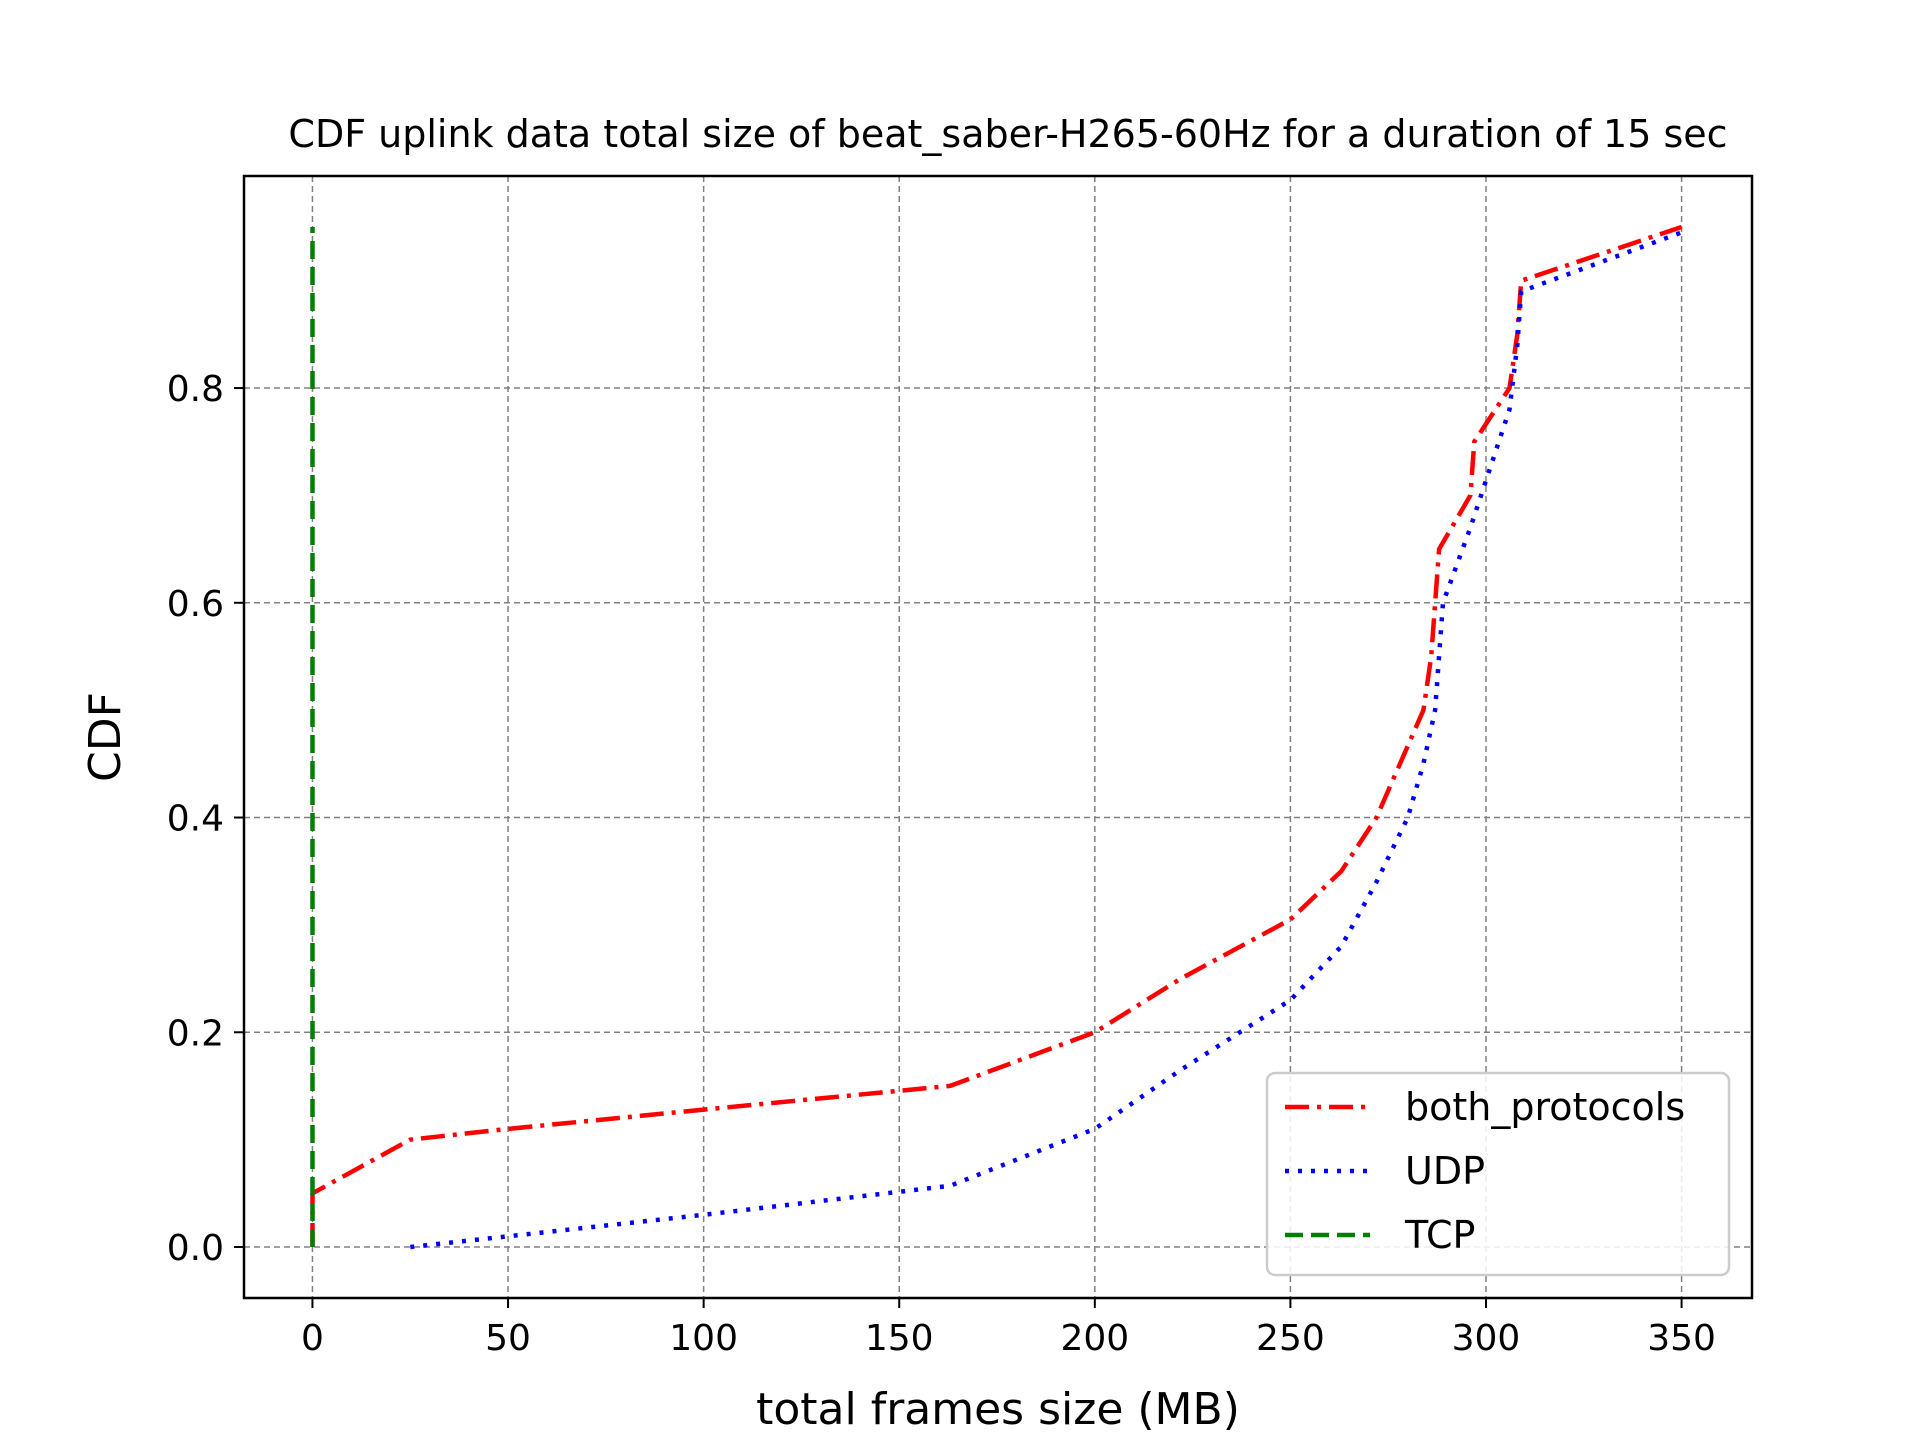 This screenshot has width=1920, height=1440. I want to click on x-tick-label: 100, so click(703, 1338).